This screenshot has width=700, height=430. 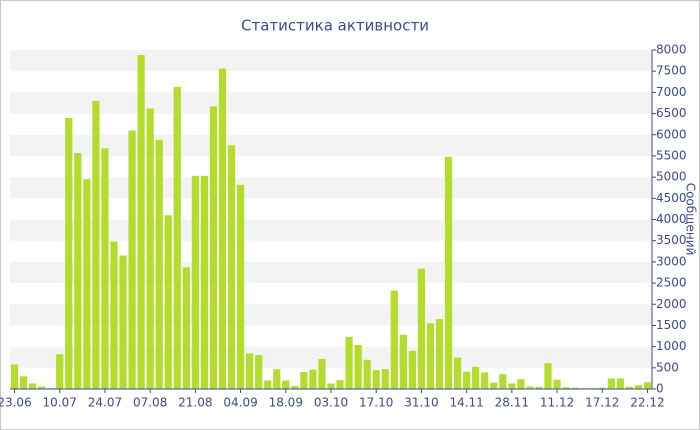 What do you see at coordinates (105, 403) in the screenshot?
I see `x-tick-label: 24.07` at bounding box center [105, 403].